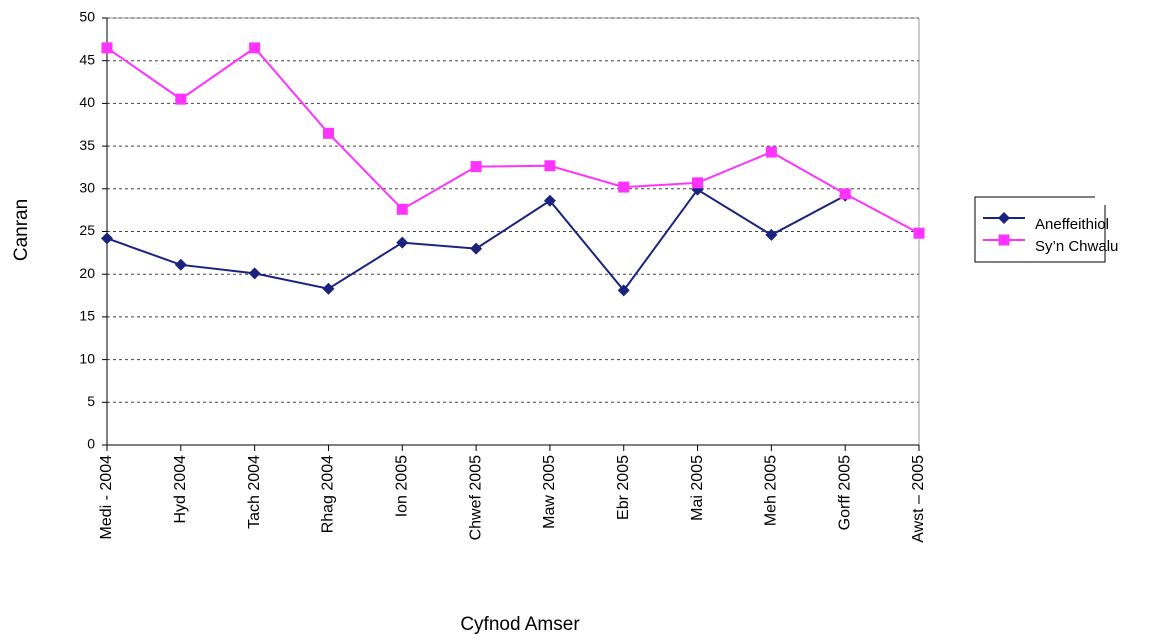 This screenshot has width=1167, height=641. What do you see at coordinates (1076, 246) in the screenshot?
I see `legend-label: Sy’n Chwalu` at bounding box center [1076, 246].